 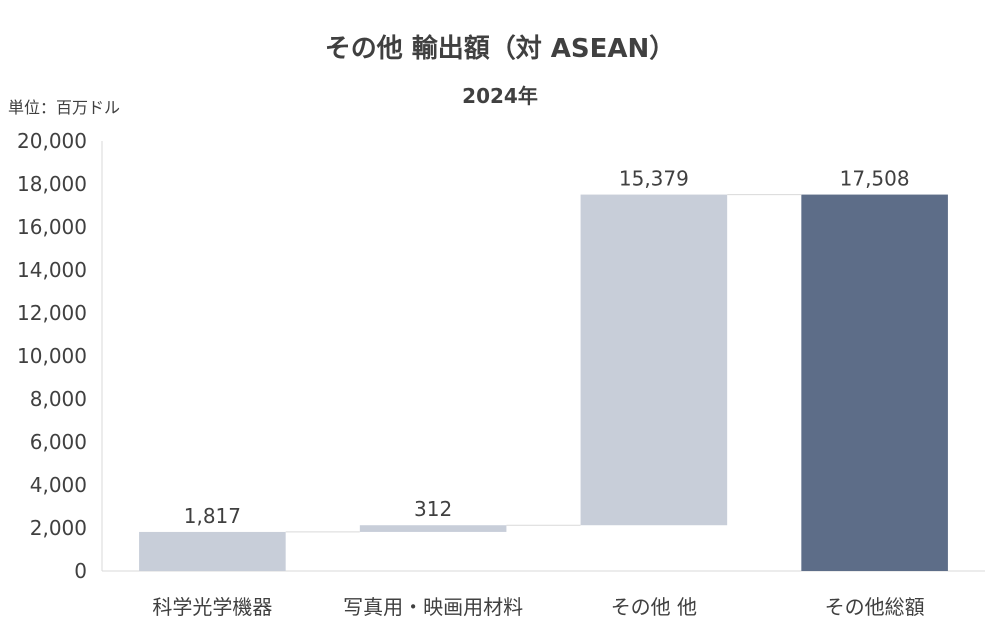 What do you see at coordinates (58, 442) in the screenshot?
I see `y-tick-label: 6,000` at bounding box center [58, 442].